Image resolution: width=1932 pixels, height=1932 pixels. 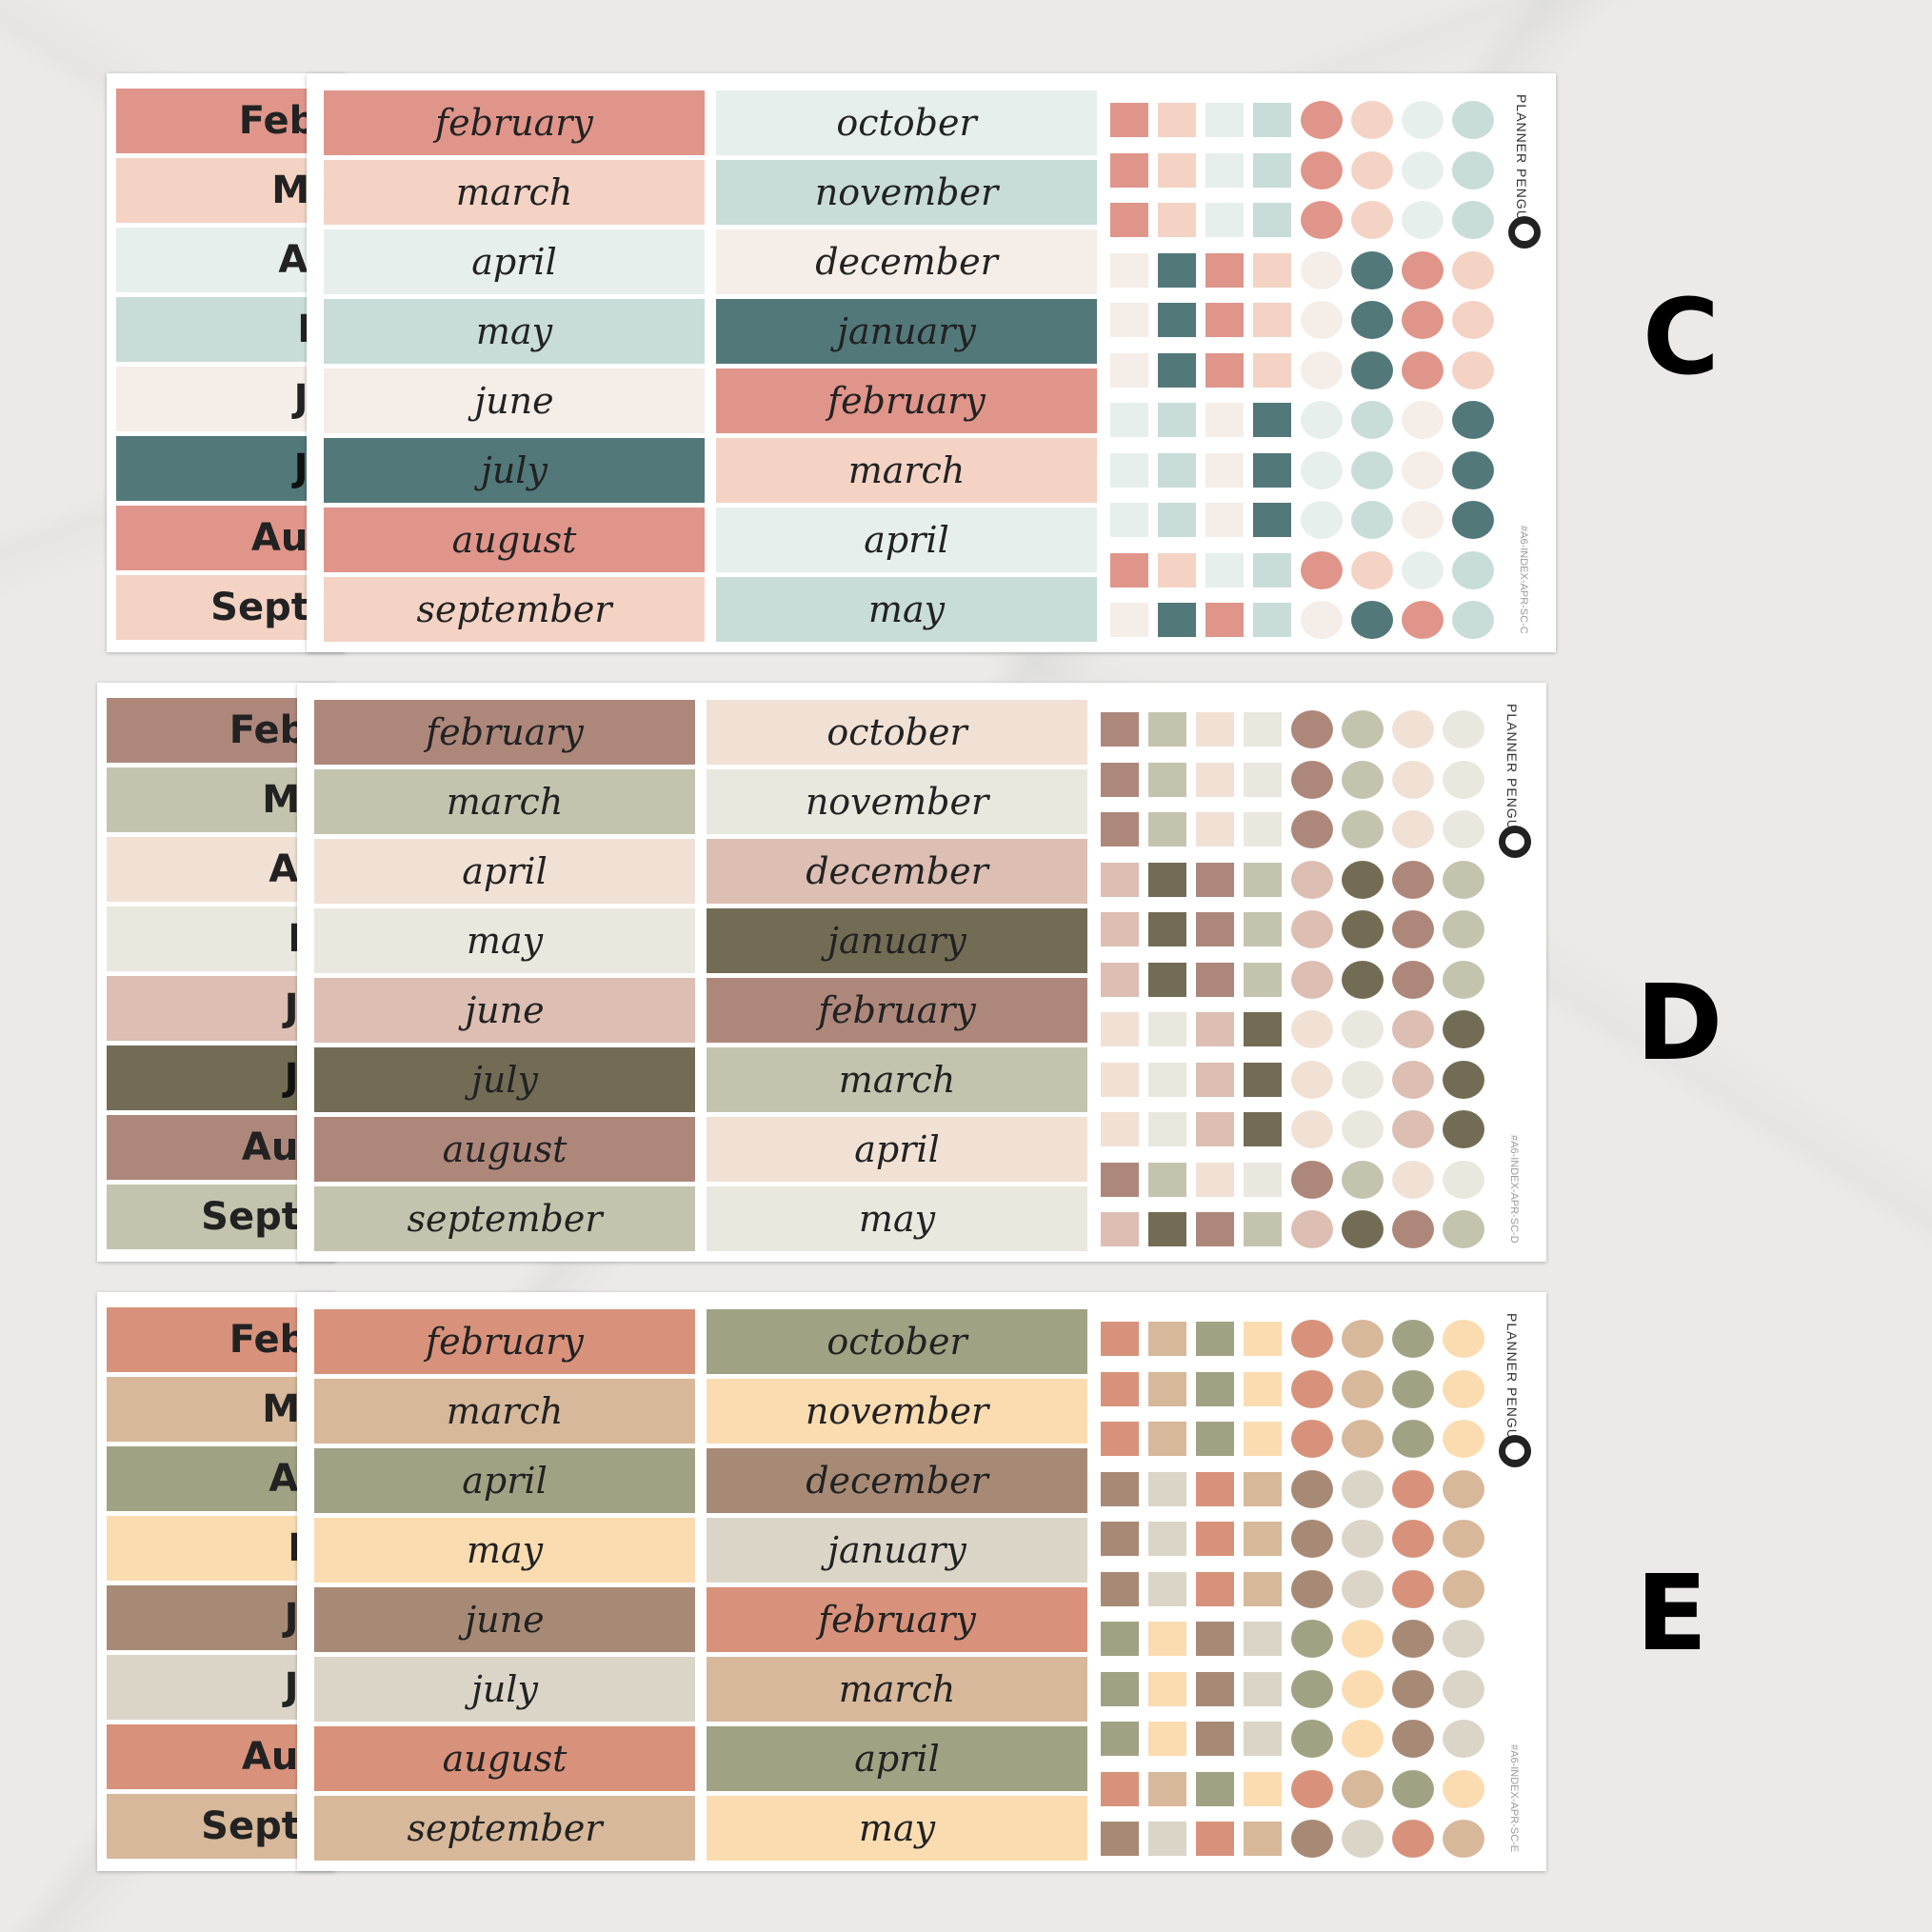 What do you see at coordinates (514, 400) in the screenshot?
I see `month-sticker-june: june` at bounding box center [514, 400].